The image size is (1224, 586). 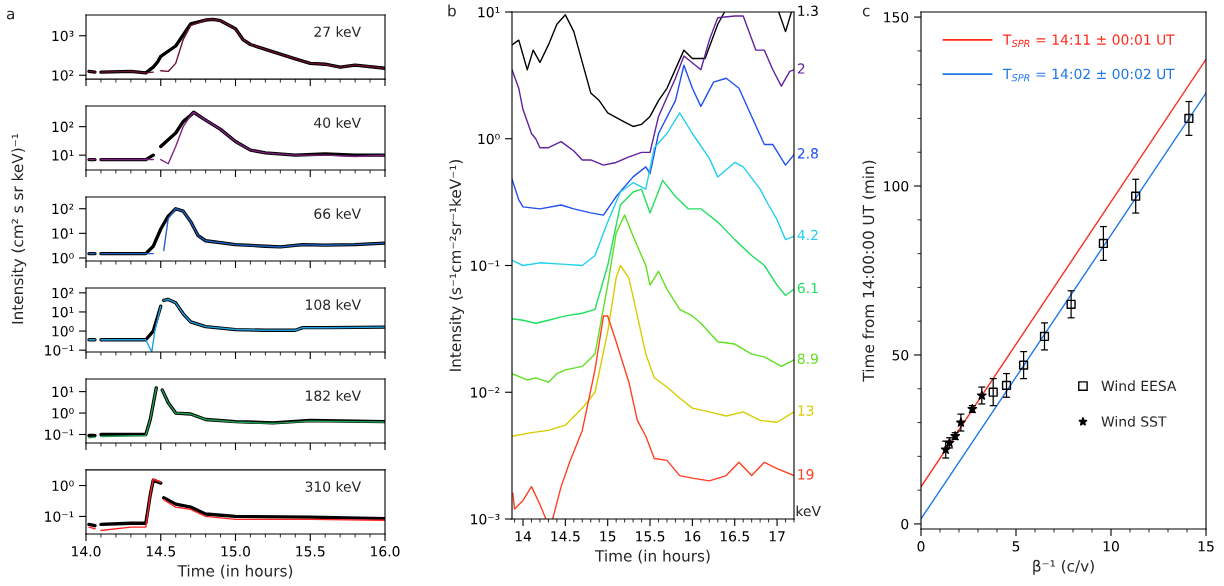 What do you see at coordinates (807, 153) in the screenshot?
I see `series-label: 2.8` at bounding box center [807, 153].